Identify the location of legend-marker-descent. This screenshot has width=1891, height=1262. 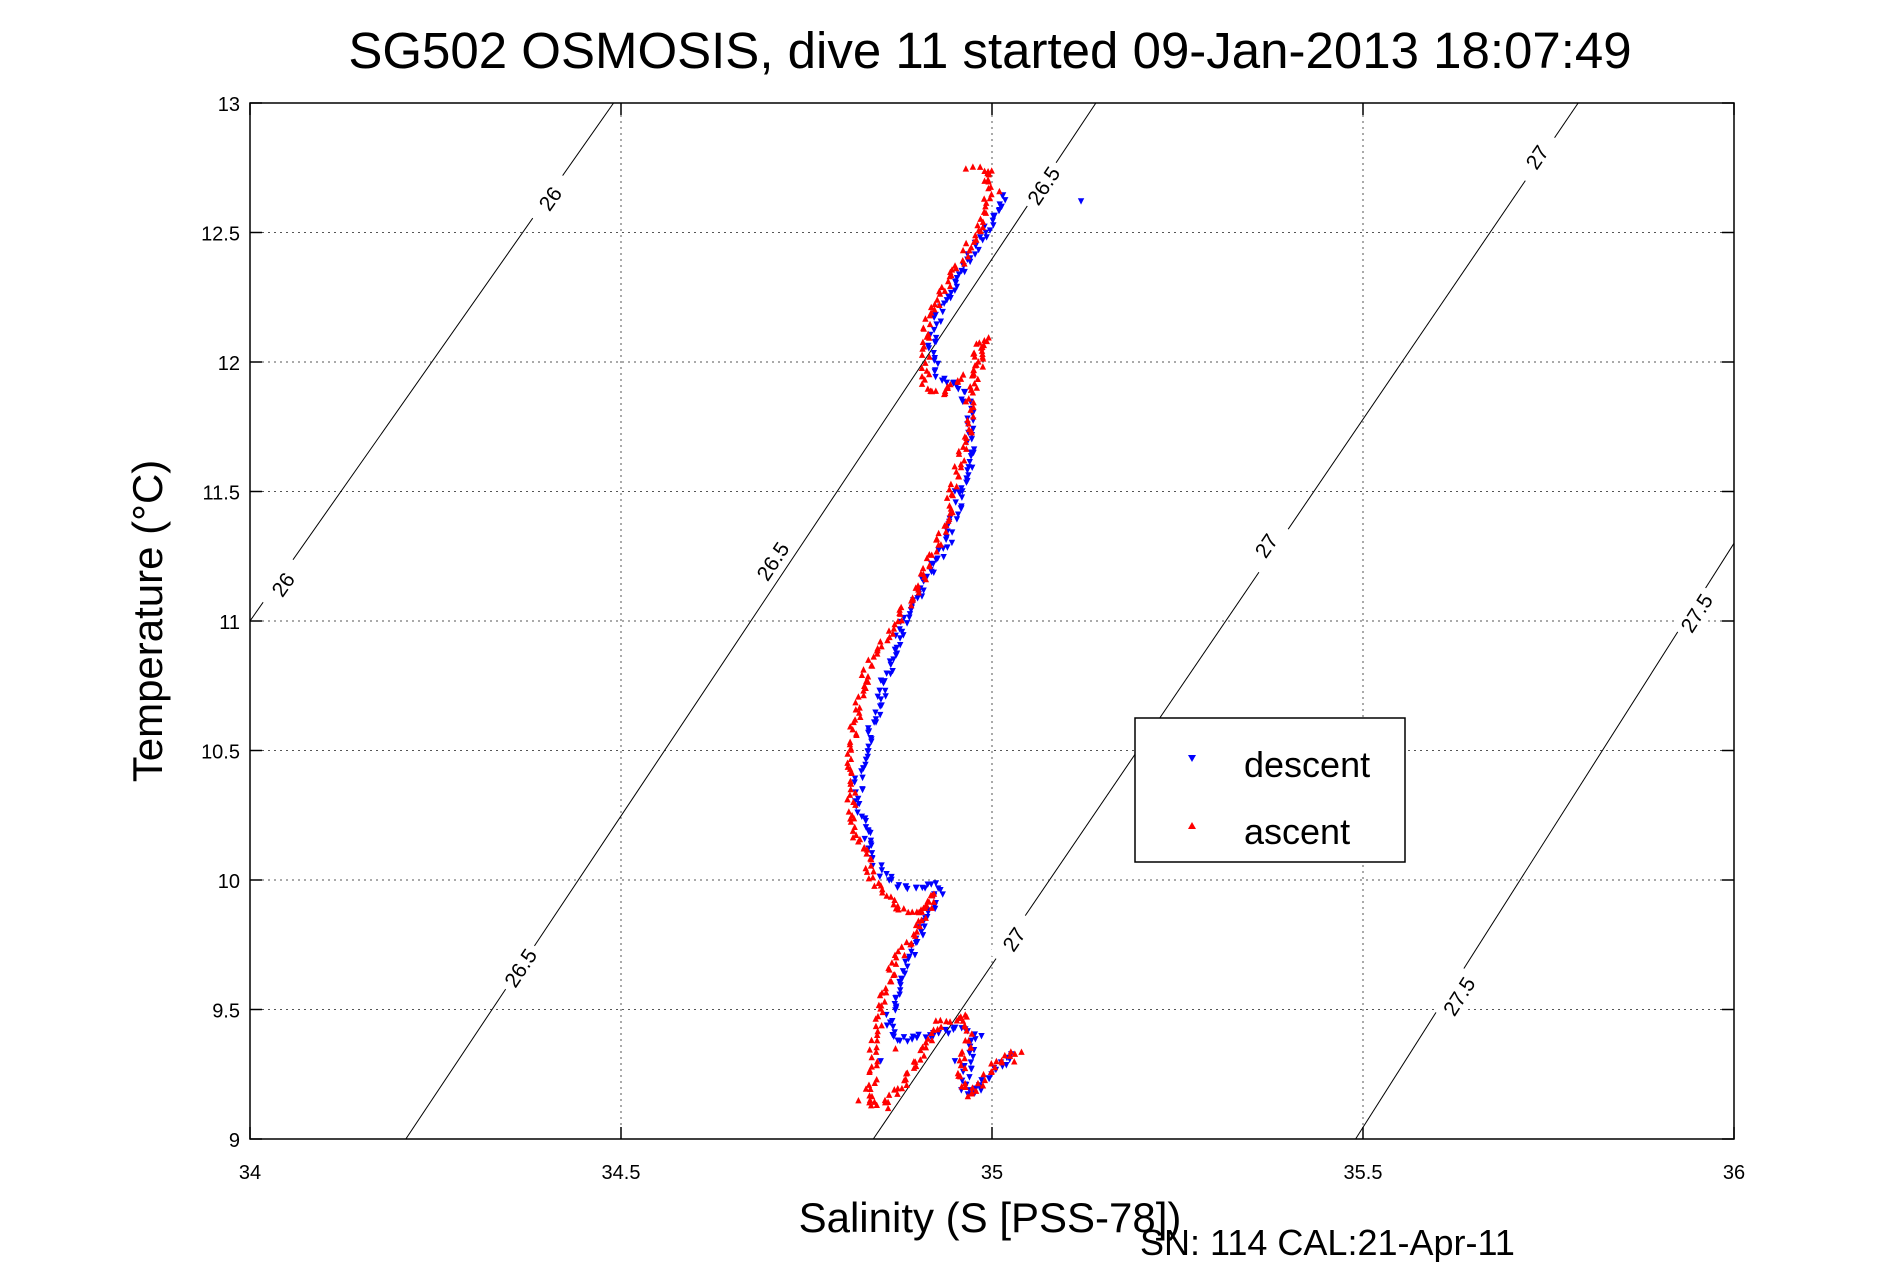
(1192, 758).